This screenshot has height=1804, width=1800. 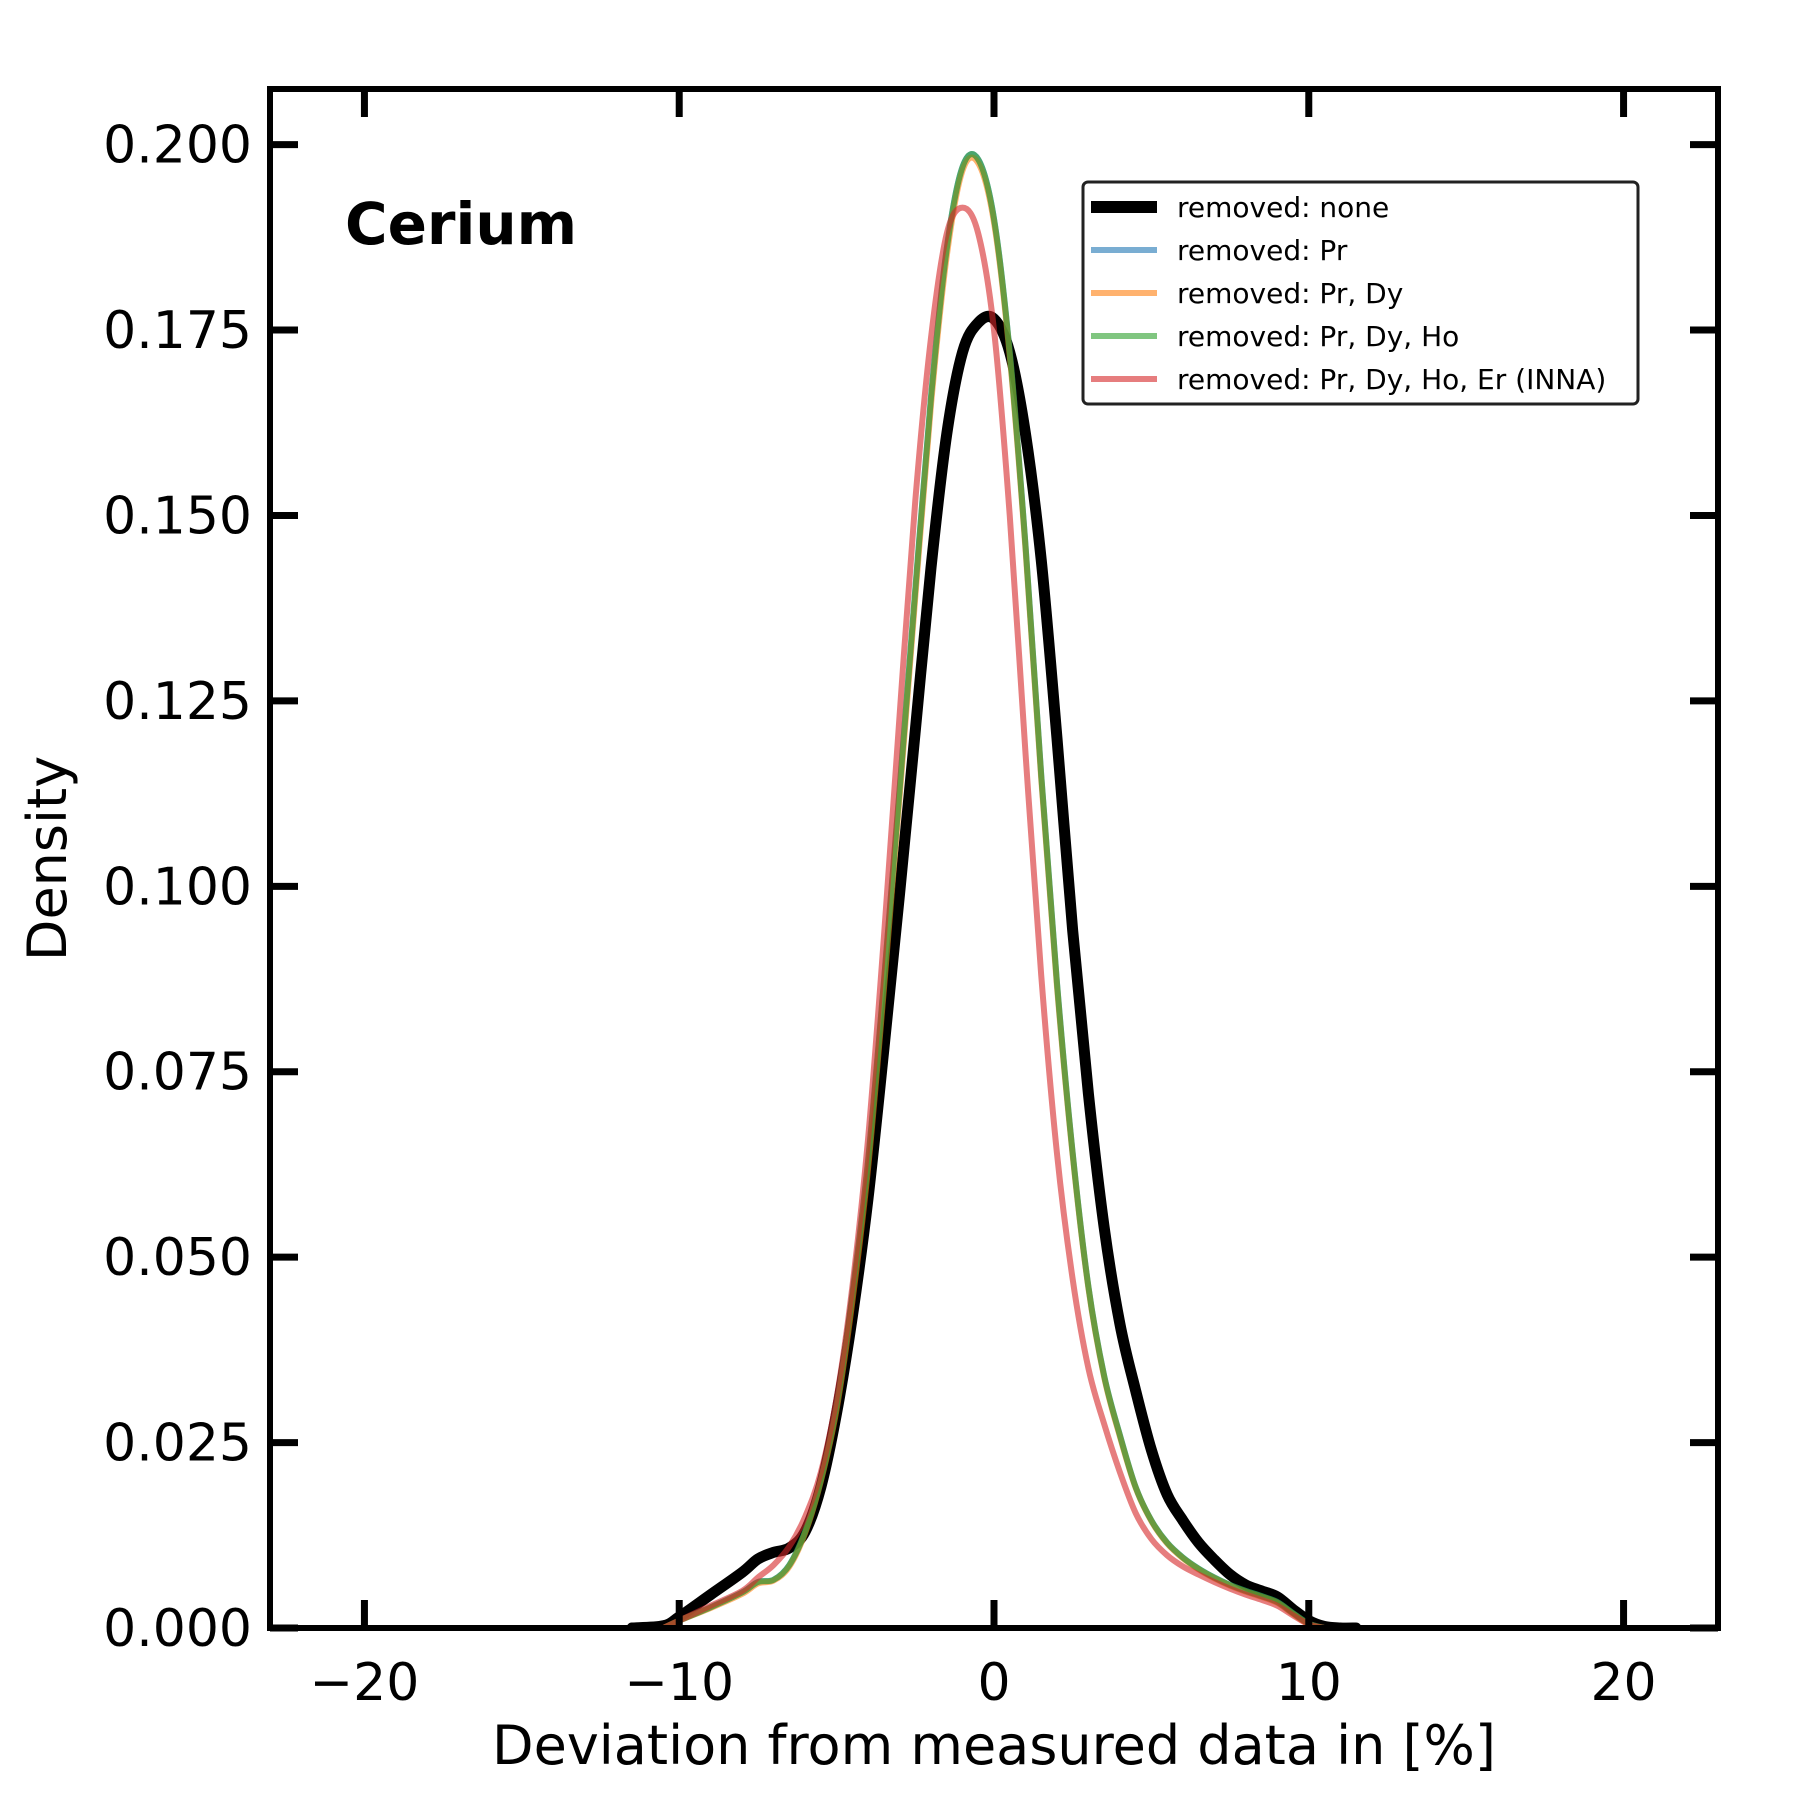 What do you see at coordinates (1262, 250) in the screenshot?
I see `legend-label: removed: Pr` at bounding box center [1262, 250].